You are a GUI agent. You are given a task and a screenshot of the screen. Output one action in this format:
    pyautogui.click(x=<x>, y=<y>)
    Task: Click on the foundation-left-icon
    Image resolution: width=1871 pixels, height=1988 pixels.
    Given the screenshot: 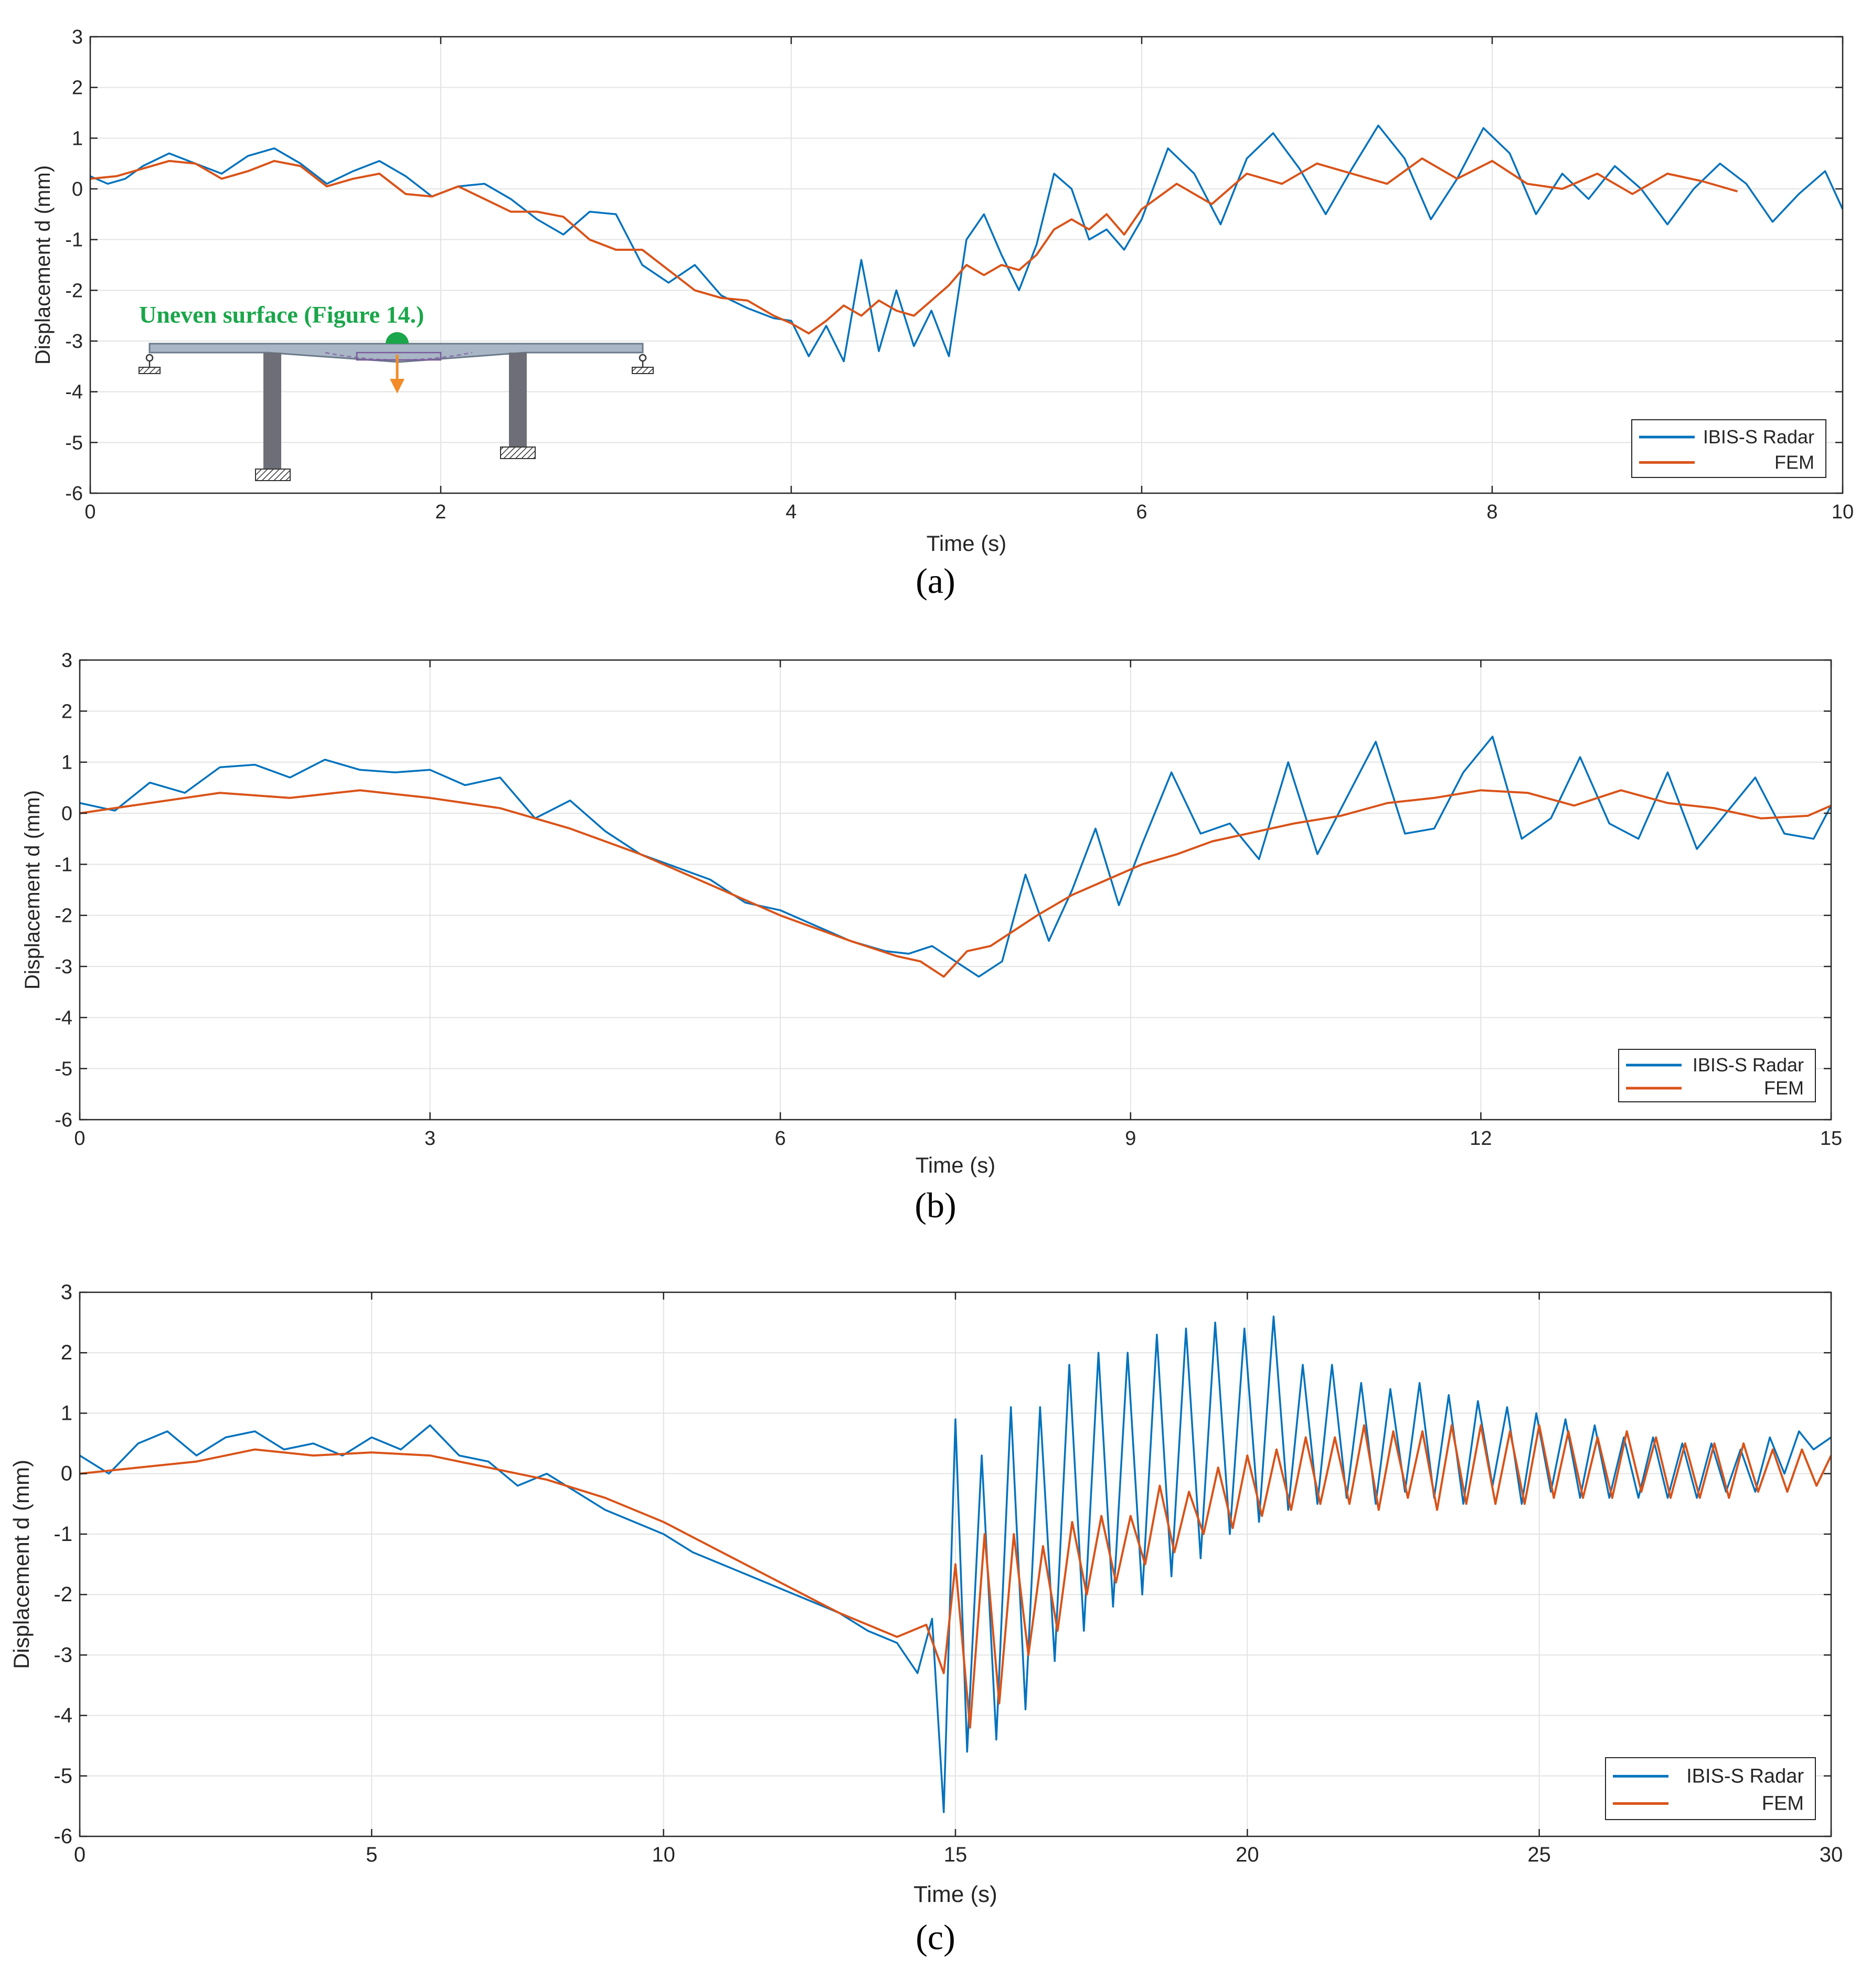 What is the action you would take?
    pyautogui.click(x=273, y=475)
    